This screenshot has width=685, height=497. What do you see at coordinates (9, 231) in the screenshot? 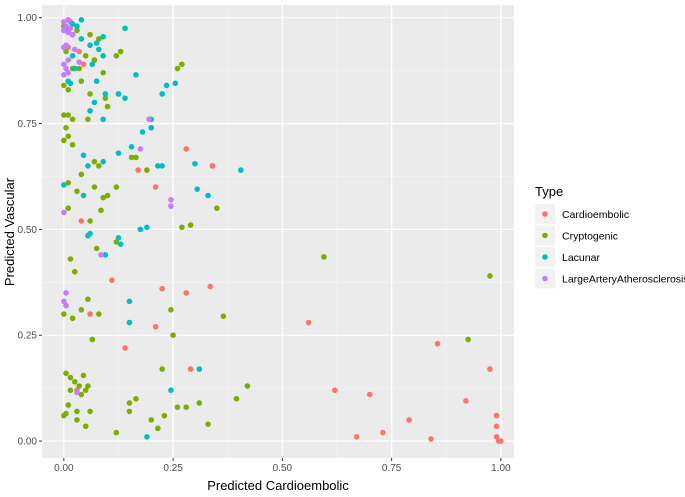
I see `y-axis-title: Predicted Vascular` at bounding box center [9, 231].